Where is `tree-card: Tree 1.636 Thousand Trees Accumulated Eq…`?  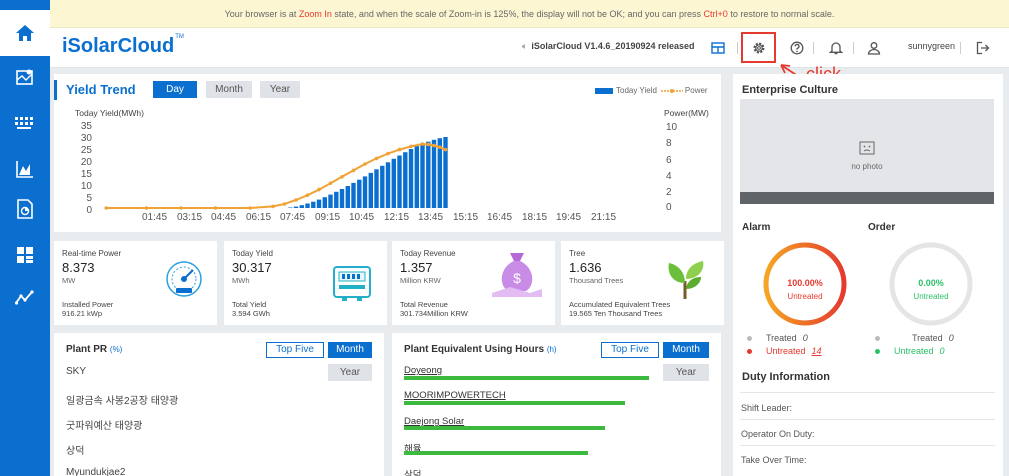 tree-card: Tree 1.636 Thousand Trees Accumulated Eq… is located at coordinates (642, 283).